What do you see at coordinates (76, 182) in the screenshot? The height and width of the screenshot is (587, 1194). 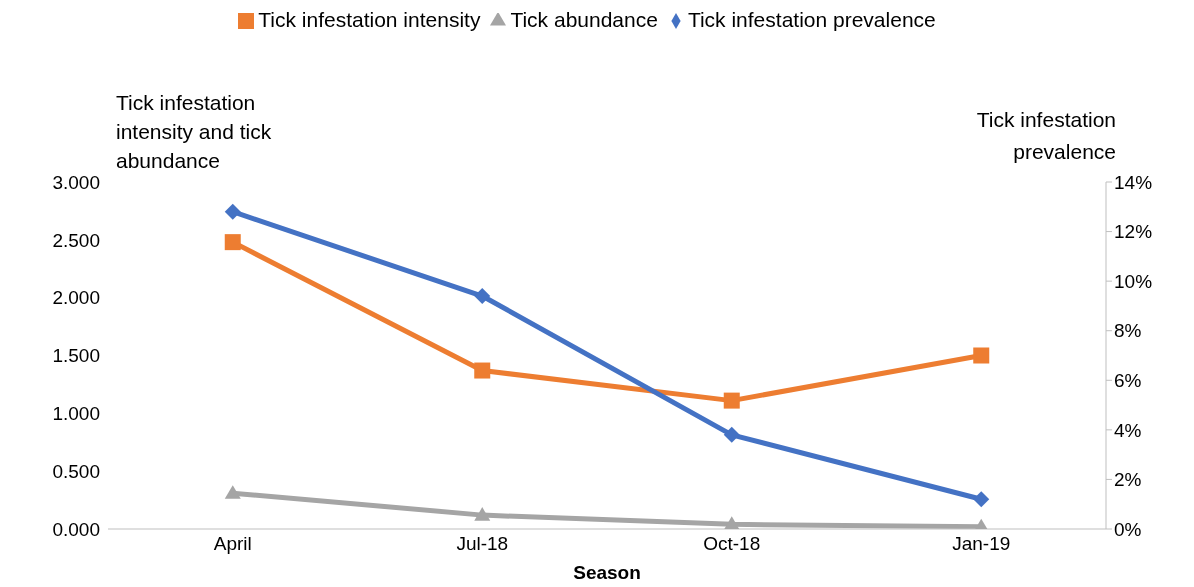 I see `y-tick-label: 3.000` at bounding box center [76, 182].